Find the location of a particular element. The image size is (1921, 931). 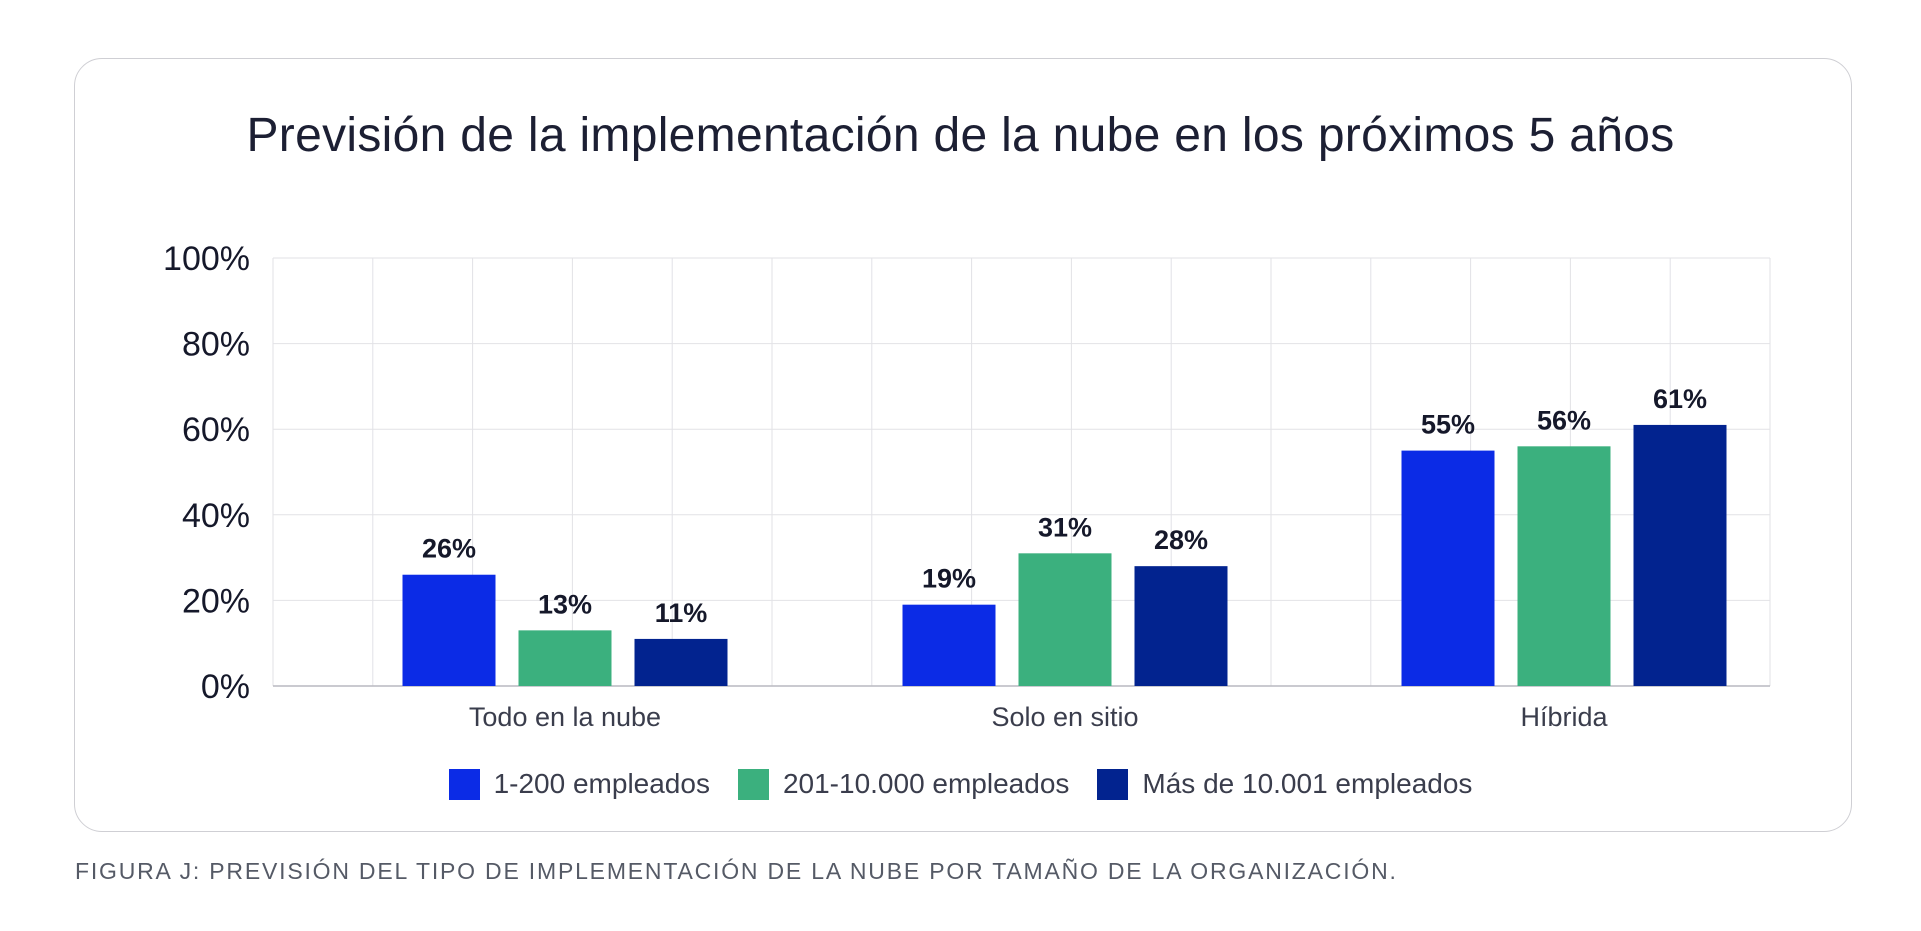

y-tick-label: 100% is located at coordinates (206, 259).